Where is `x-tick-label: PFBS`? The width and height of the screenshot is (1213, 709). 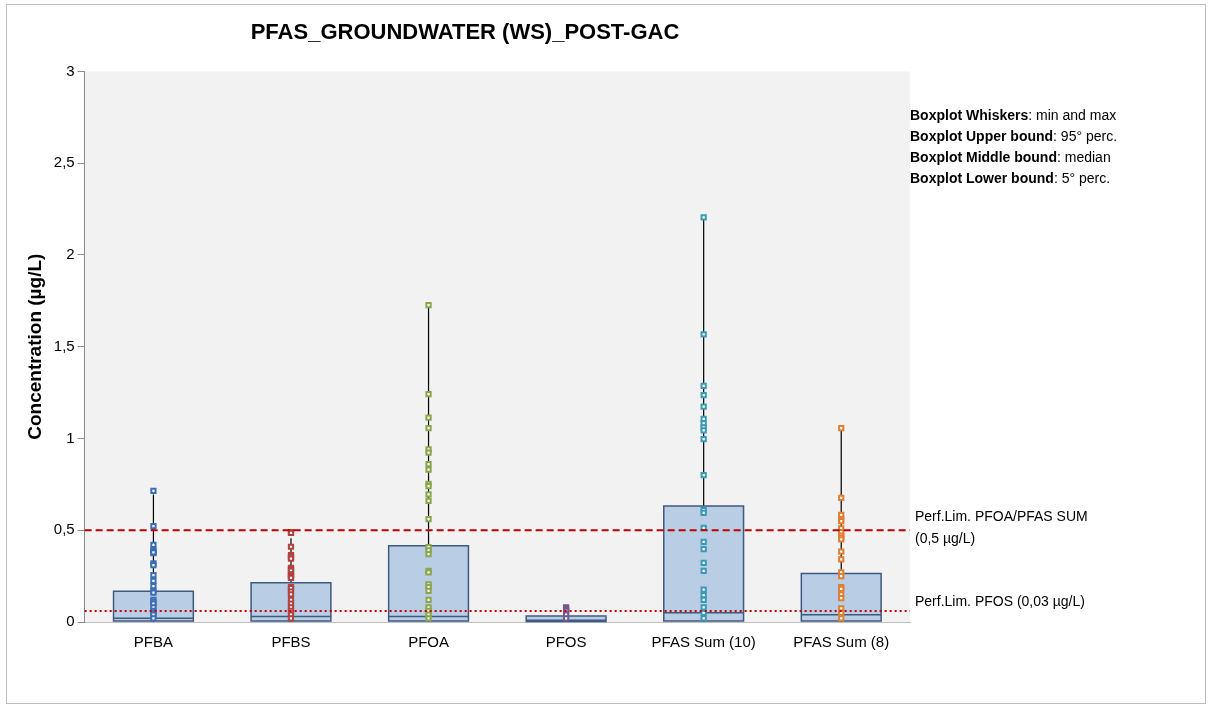 x-tick-label: PFBS is located at coordinates (291, 642).